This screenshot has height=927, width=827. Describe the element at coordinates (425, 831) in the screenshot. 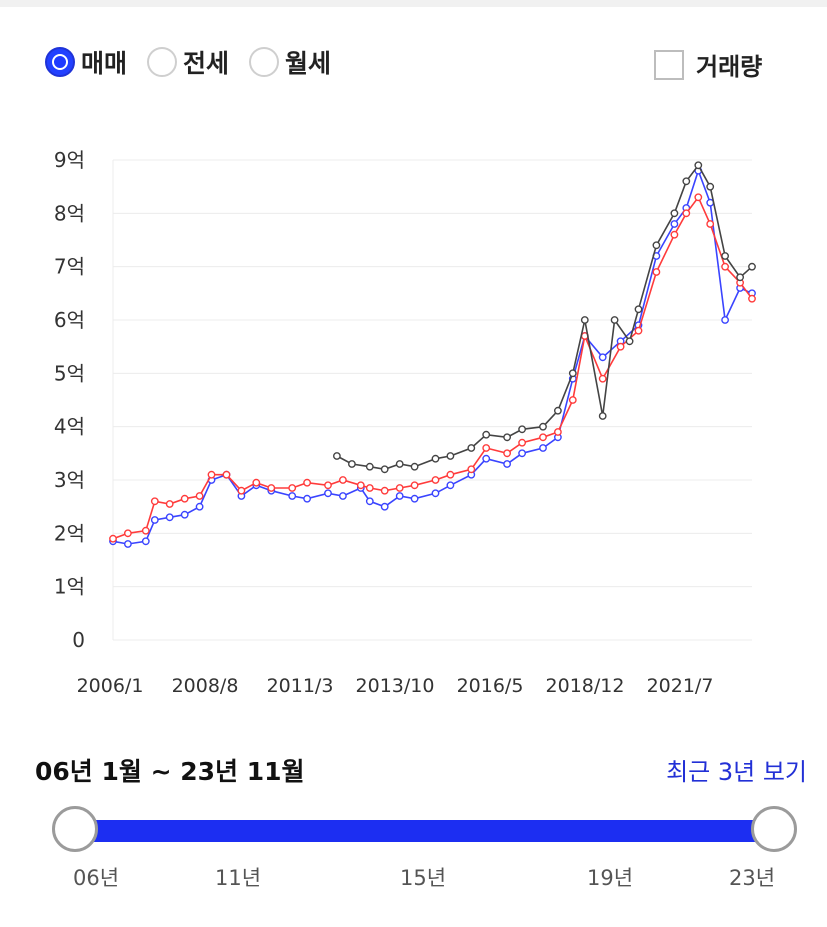

I see `slider-track` at that location.